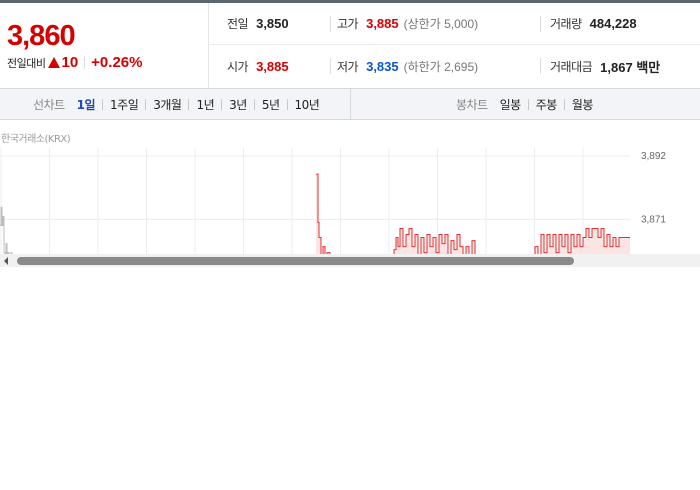 This screenshot has height=490, width=700. What do you see at coordinates (104, 45) in the screenshot?
I see `price-summary: 3,860 전일대비 10 +0.26%` at bounding box center [104, 45].